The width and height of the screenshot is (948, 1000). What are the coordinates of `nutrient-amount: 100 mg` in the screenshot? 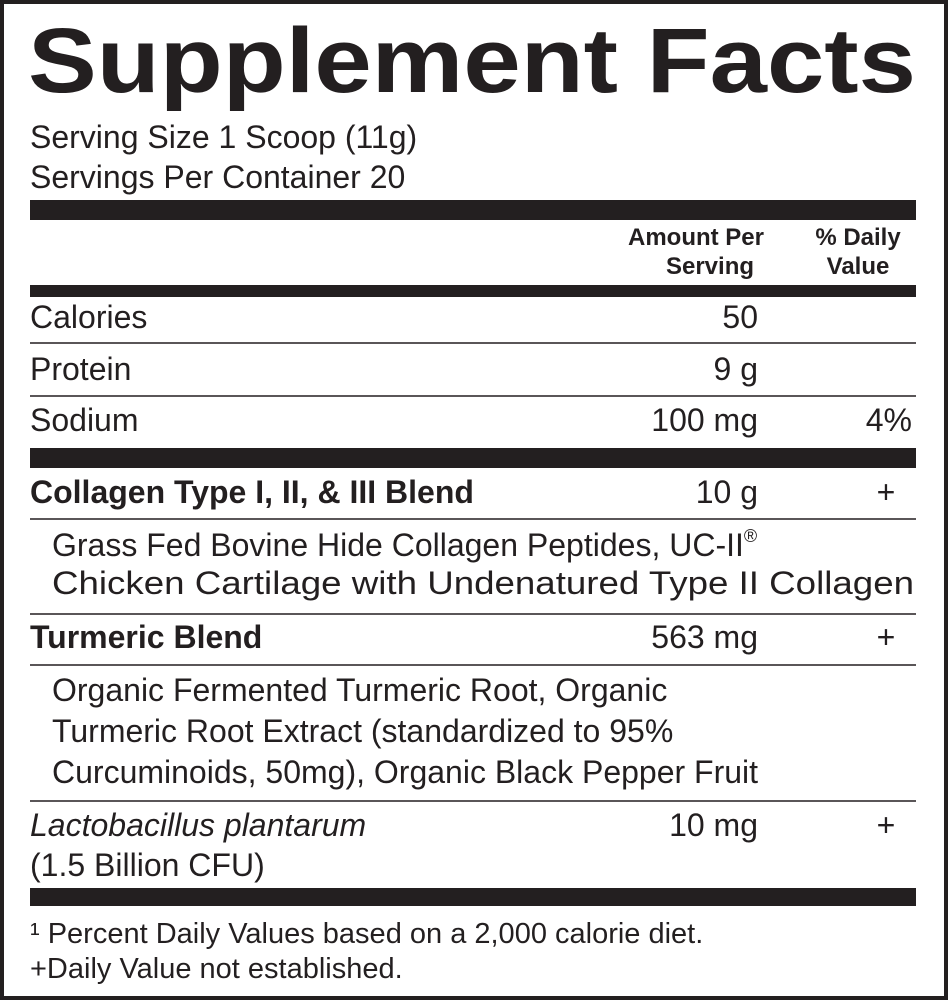 It's located at (704, 420).